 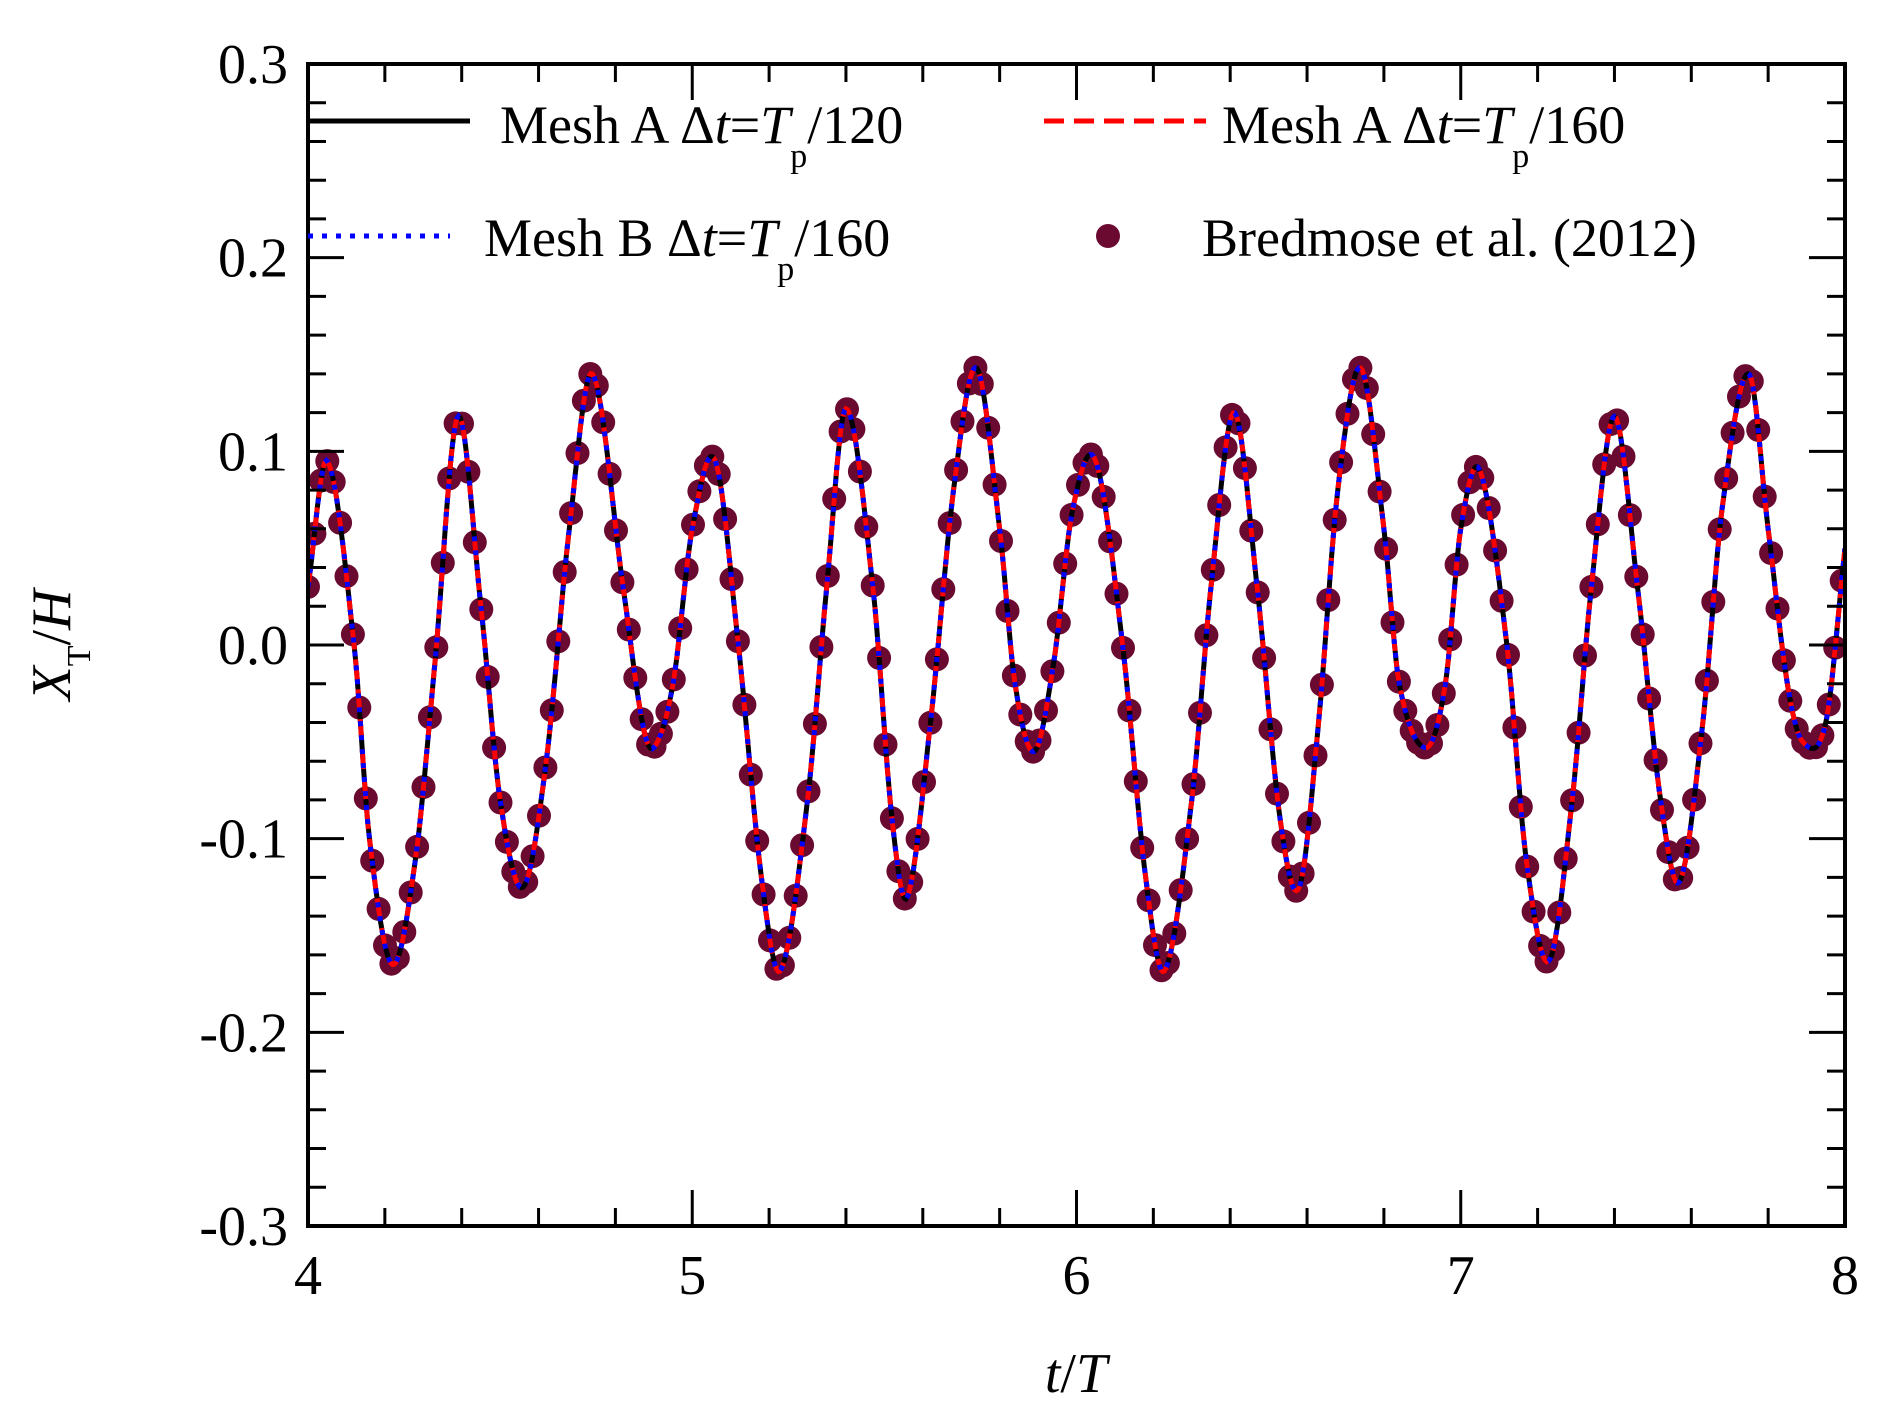 I want to click on y-axis-title: XT/H, so click(x=59, y=645).